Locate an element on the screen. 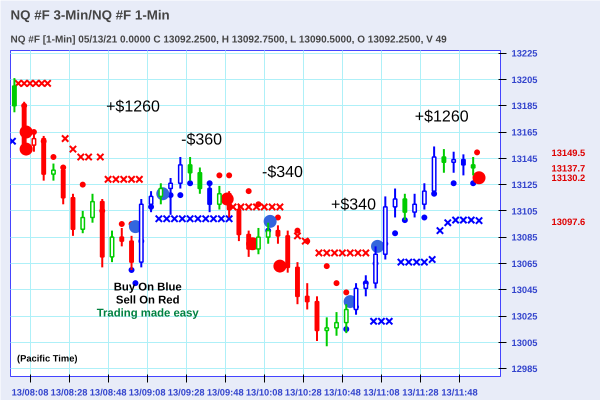  annotation: -$360 is located at coordinates (201, 139).